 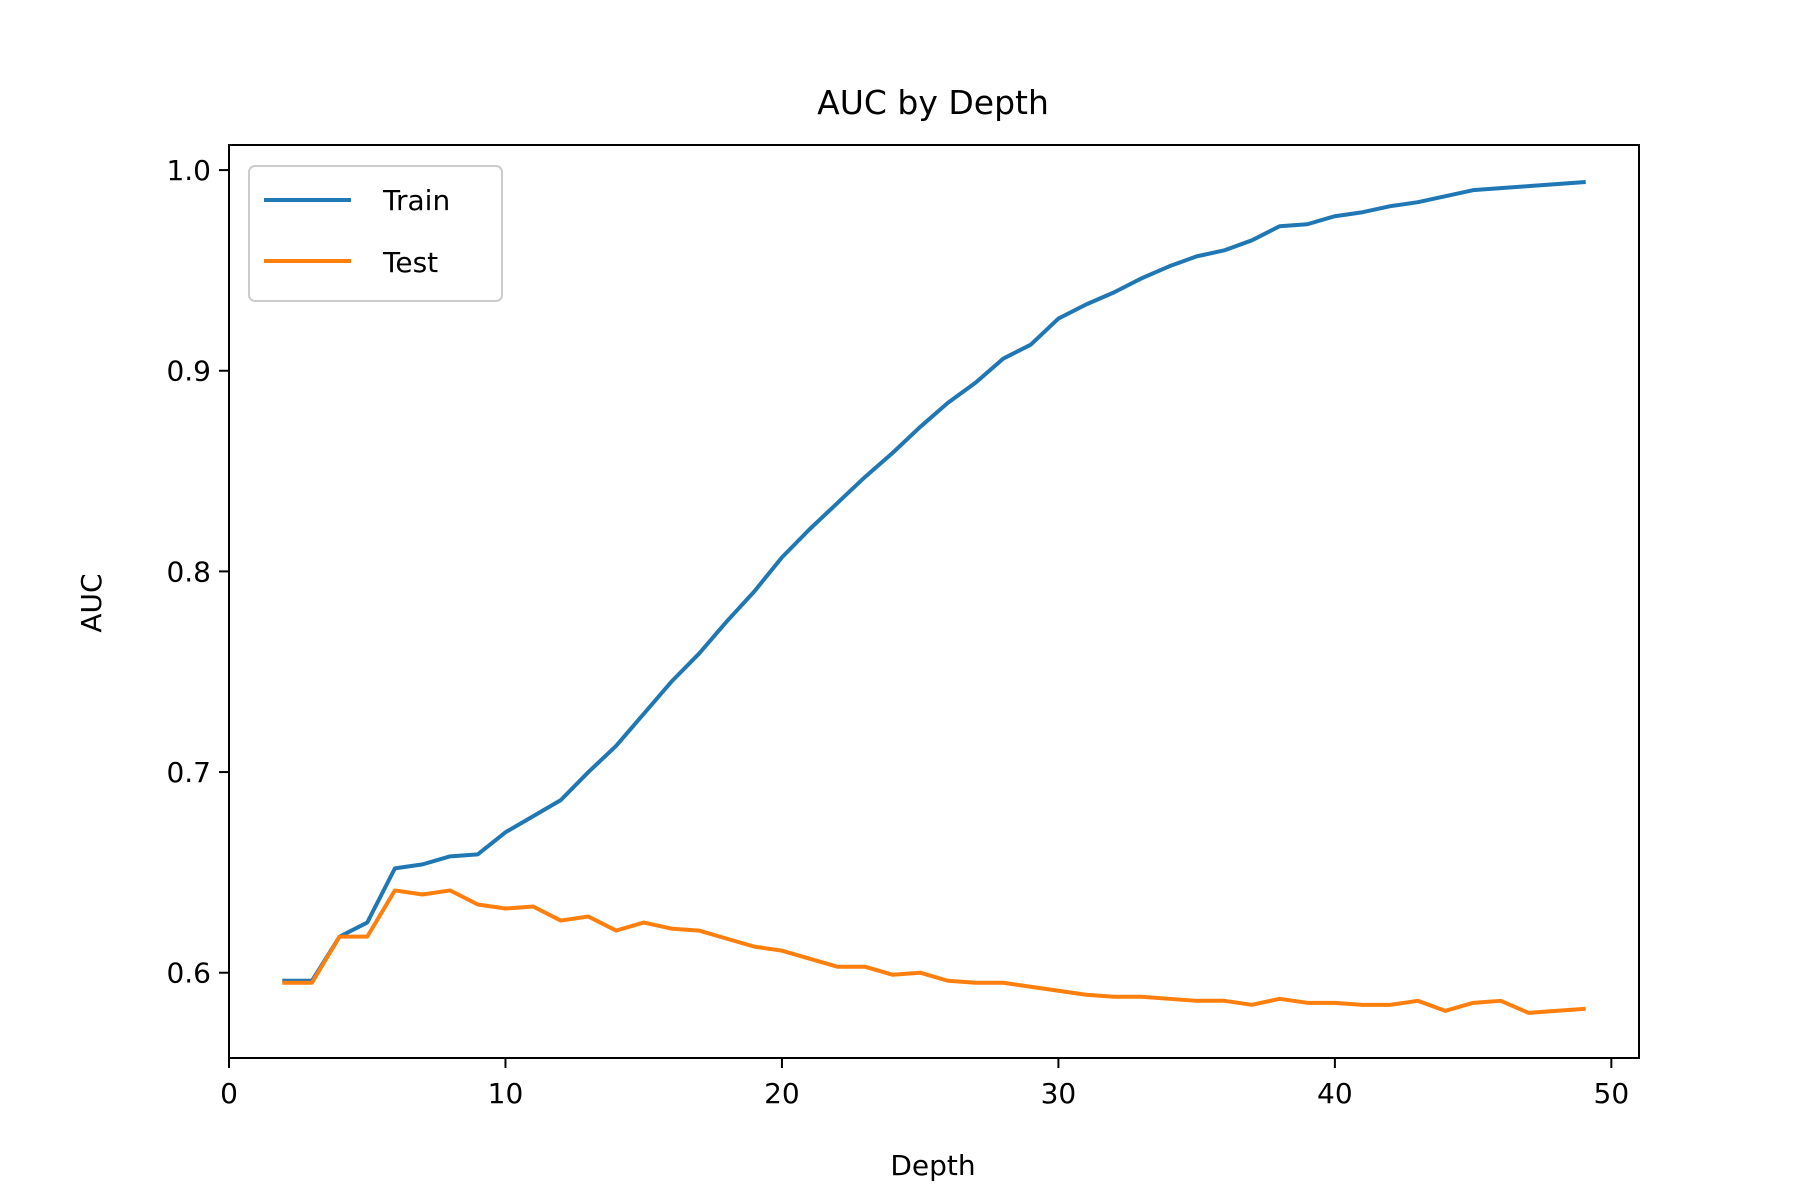 I want to click on y-axis: 0.6 0.7 0.8 0.9 1.0, so click(x=197, y=572).